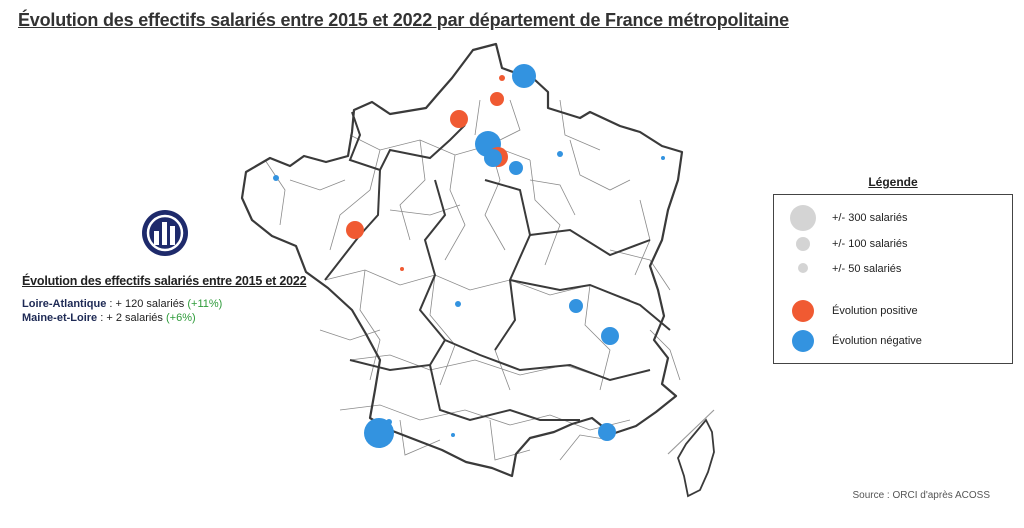 Image resolution: width=1024 pixels, height=528 pixels. What do you see at coordinates (921, 495) in the screenshot?
I see `source-note: Source : ORCI d'après ACOSS` at bounding box center [921, 495].